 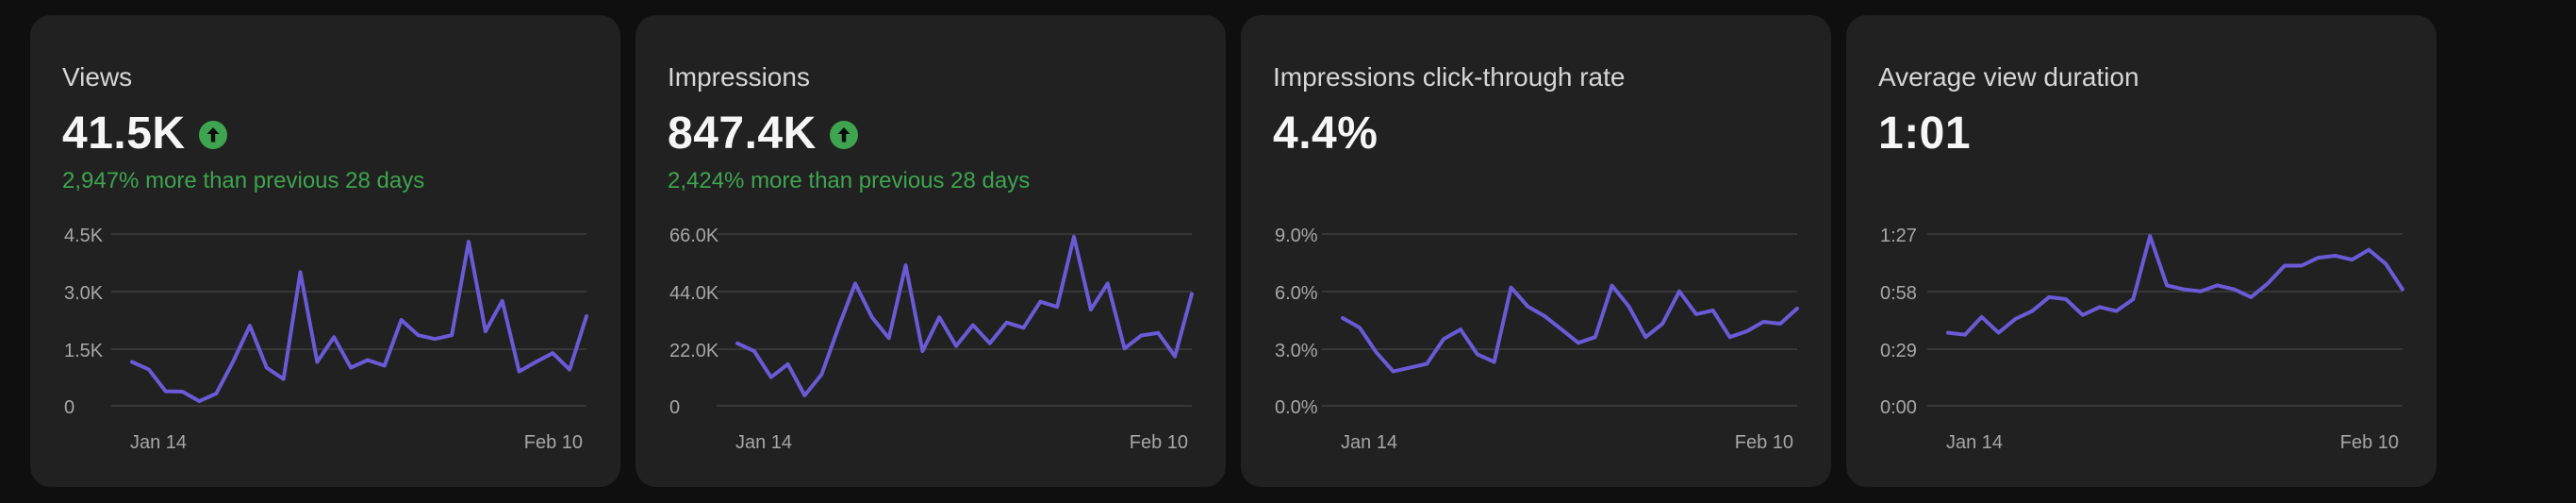 I want to click on metric-value: 4.4%, so click(x=1326, y=133).